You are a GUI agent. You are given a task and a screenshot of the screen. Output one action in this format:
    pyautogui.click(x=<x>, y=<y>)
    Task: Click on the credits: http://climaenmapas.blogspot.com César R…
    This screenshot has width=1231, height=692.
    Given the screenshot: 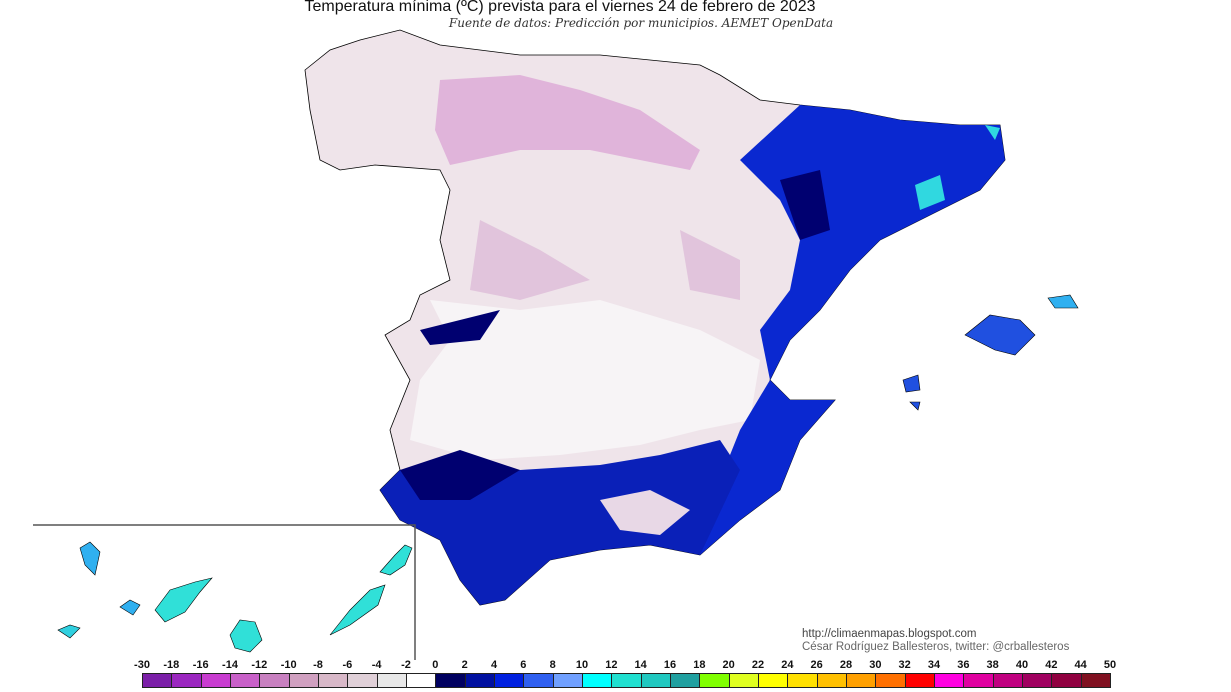 What is the action you would take?
    pyautogui.click(x=935, y=641)
    